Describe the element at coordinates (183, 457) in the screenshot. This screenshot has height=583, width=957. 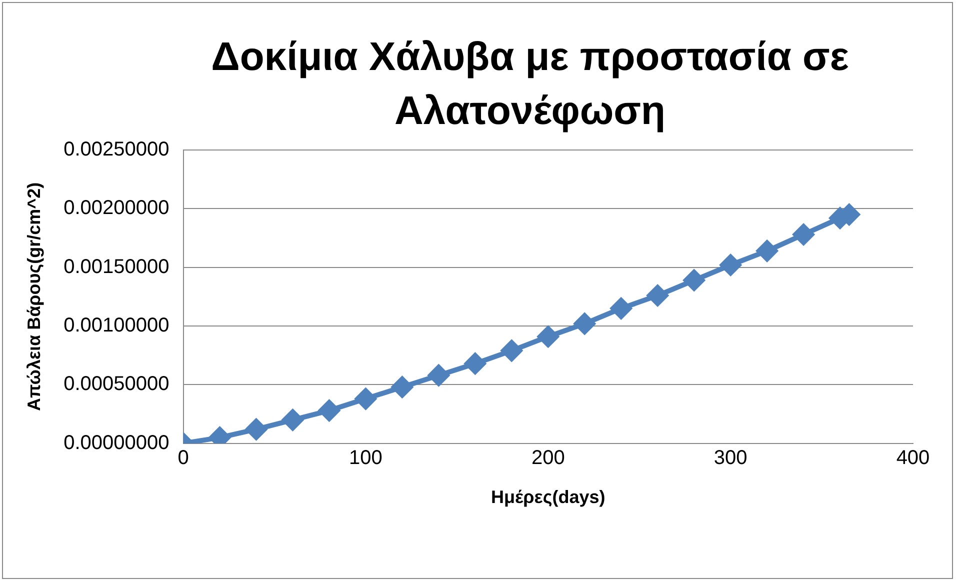
I see `x-tick-label: 0` at that location.